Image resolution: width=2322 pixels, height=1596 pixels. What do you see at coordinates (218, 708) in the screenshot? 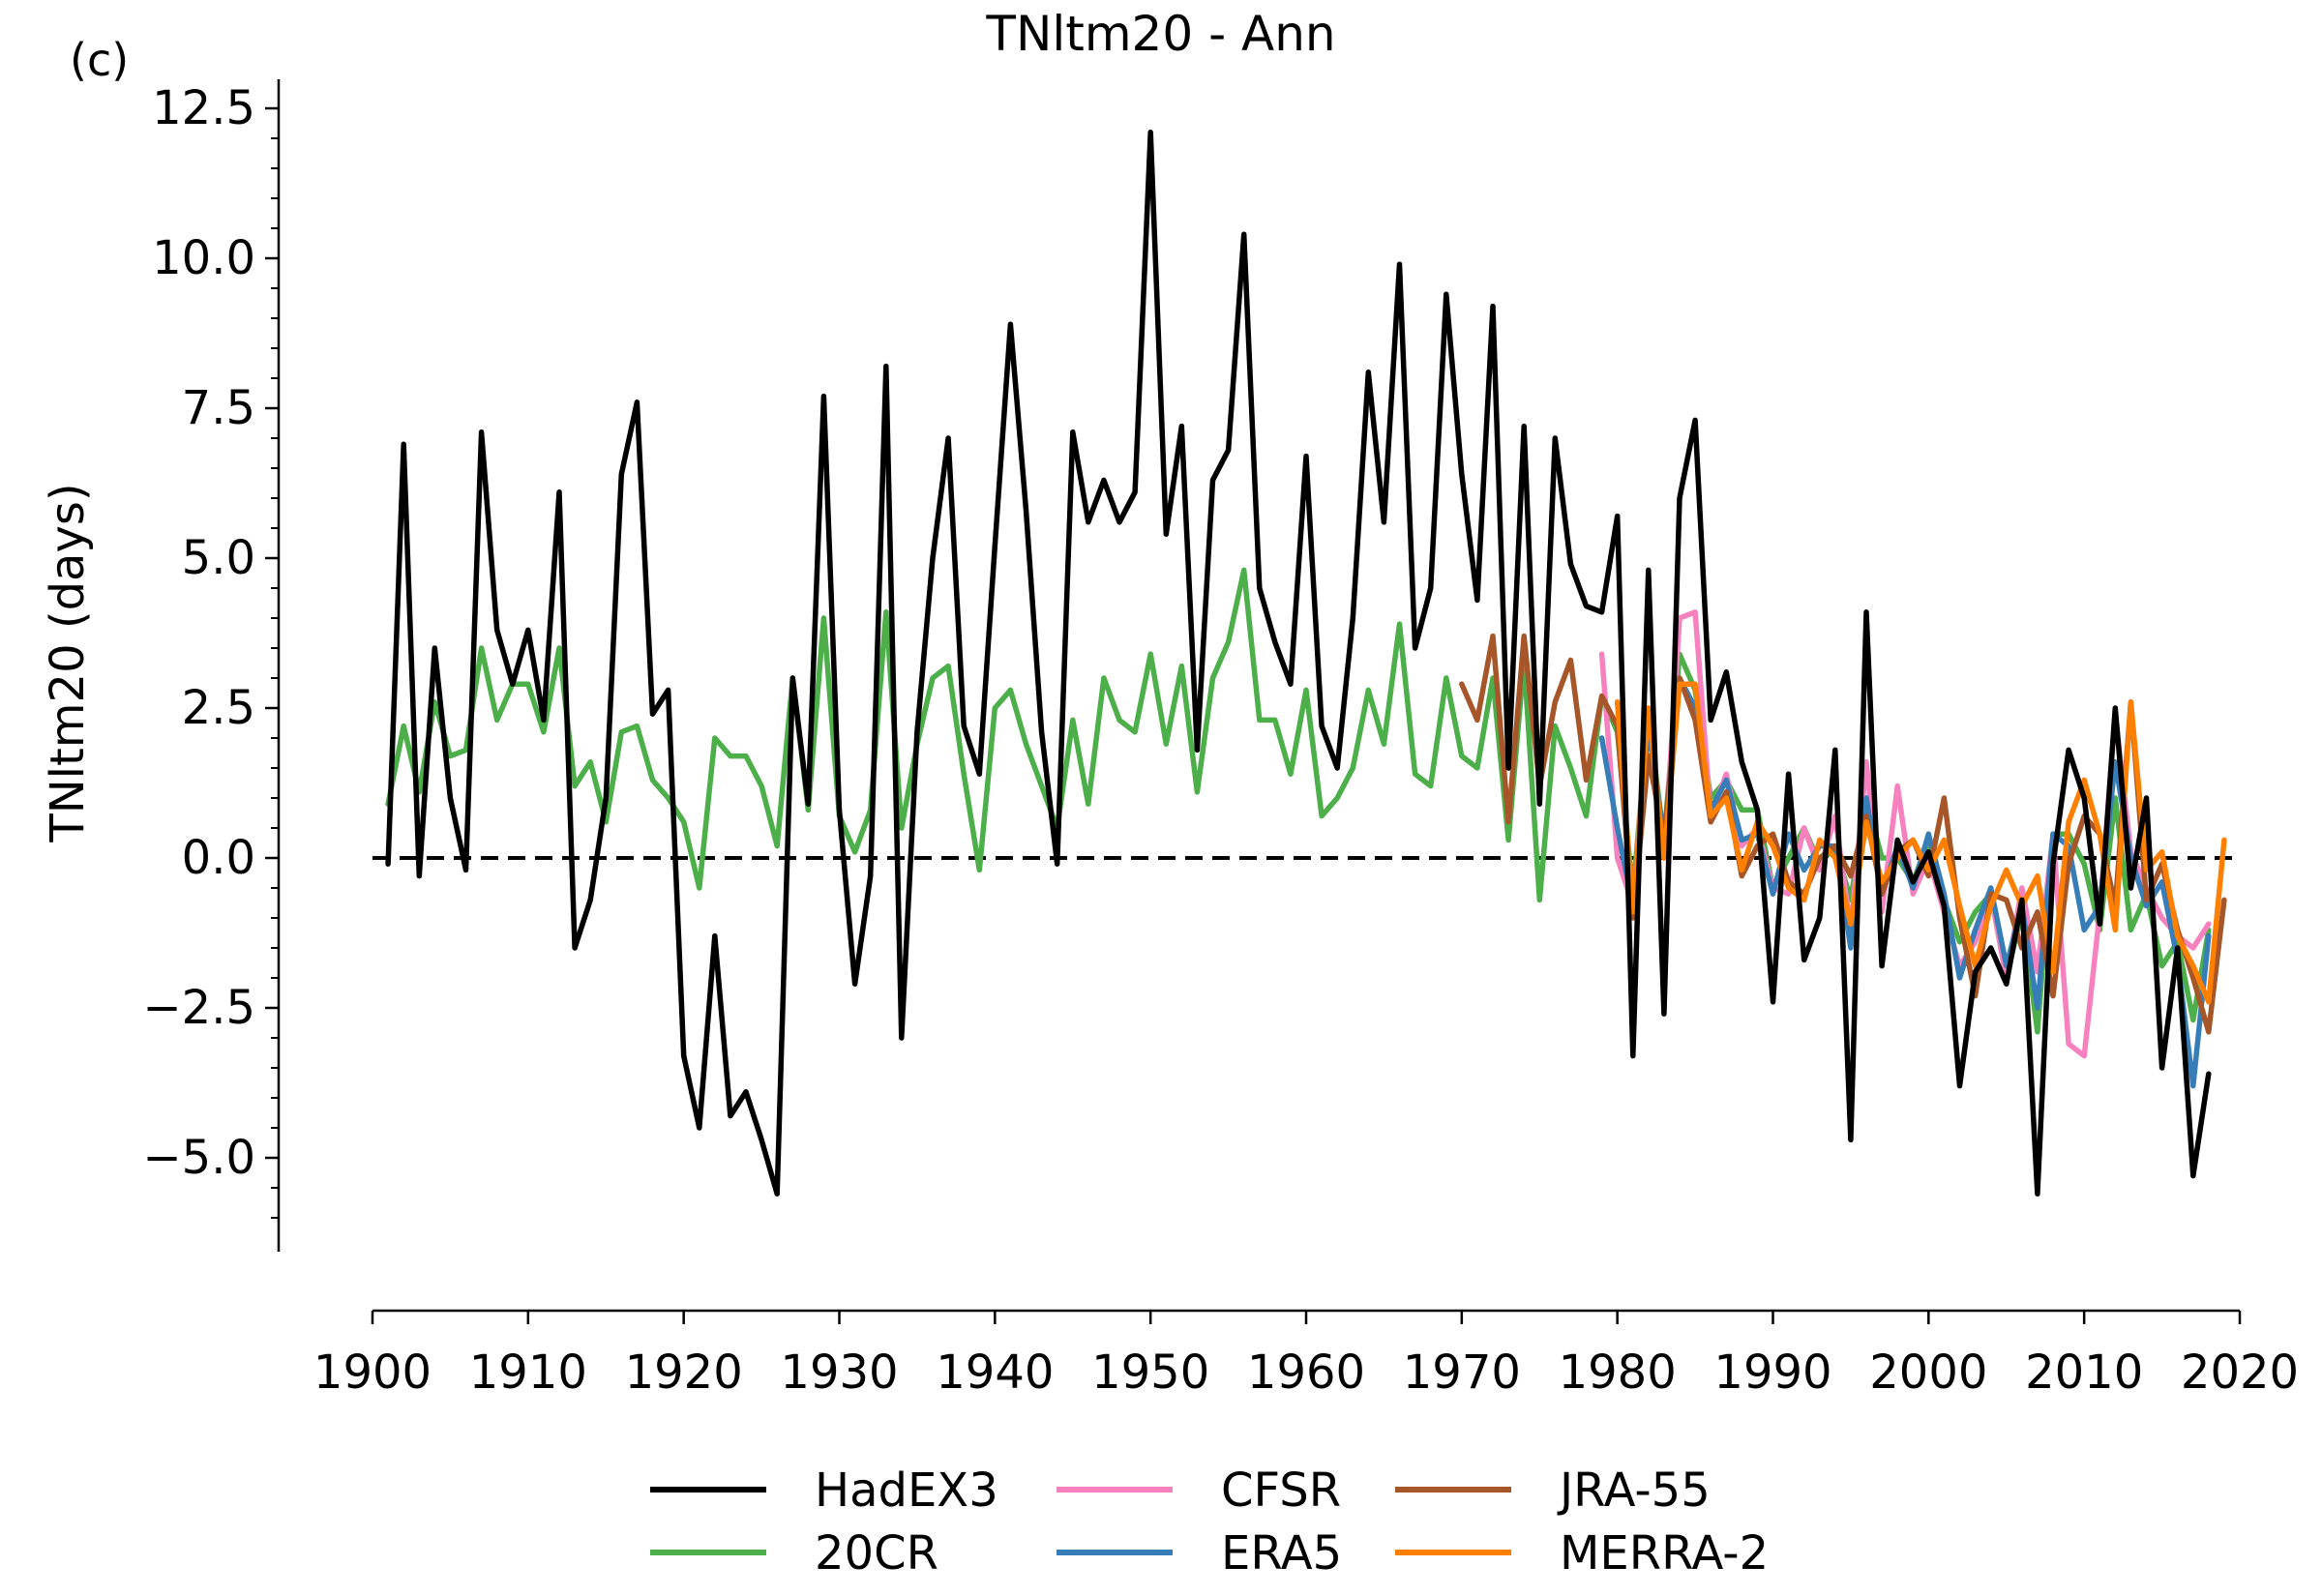
I see `y-tick-label: 2.5` at bounding box center [218, 708].